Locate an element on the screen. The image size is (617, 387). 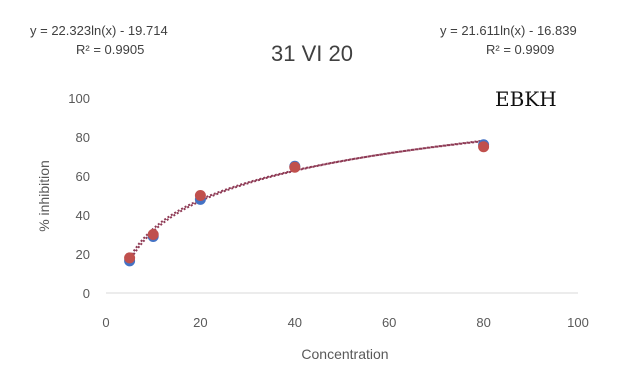
x-tick-label: 20 is located at coordinates (200, 322).